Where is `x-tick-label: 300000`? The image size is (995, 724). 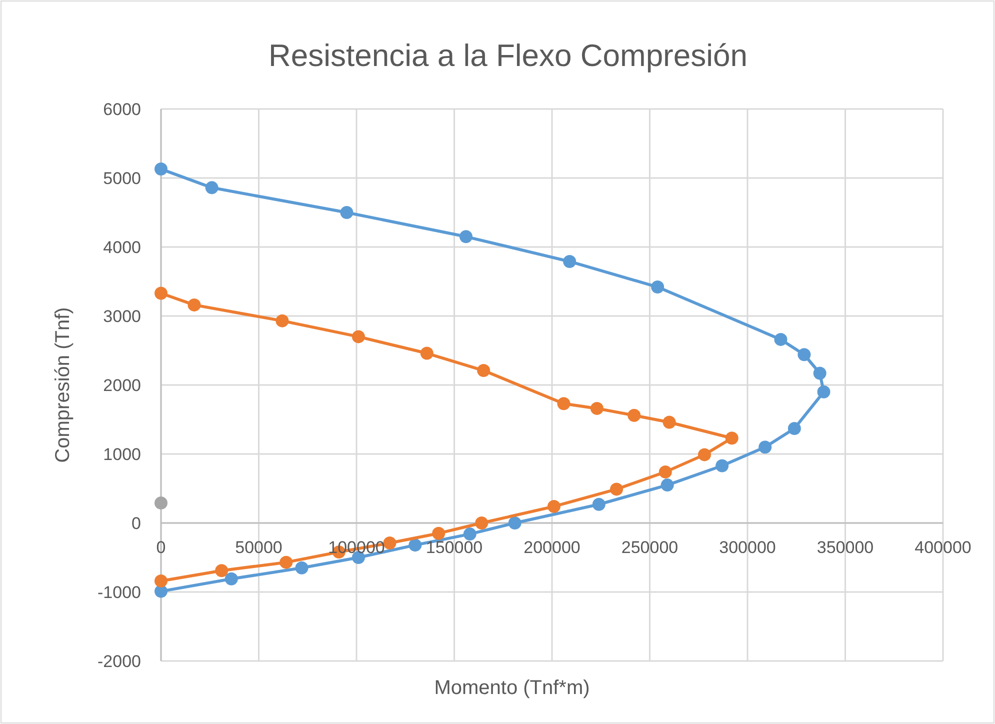 x-tick-label: 300000 is located at coordinates (747, 547).